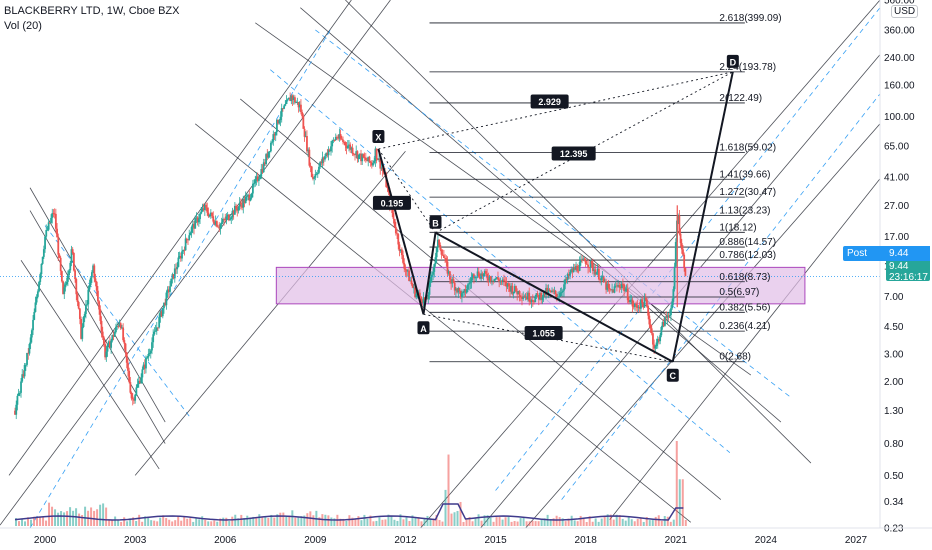 The image size is (932, 550). I want to click on x-axis-tick-label: 2003, so click(135, 540).